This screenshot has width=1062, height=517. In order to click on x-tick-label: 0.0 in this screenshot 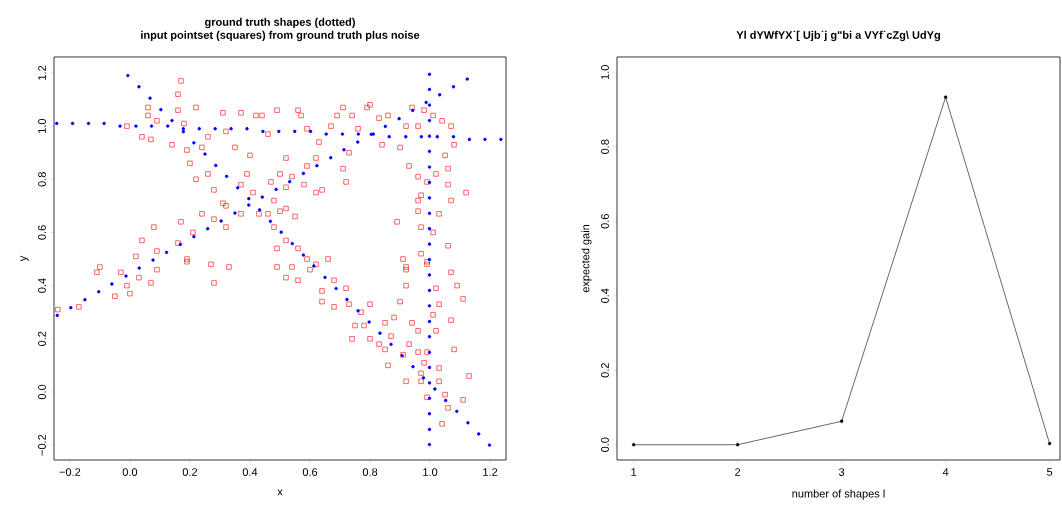, I will do `click(130, 472)`.